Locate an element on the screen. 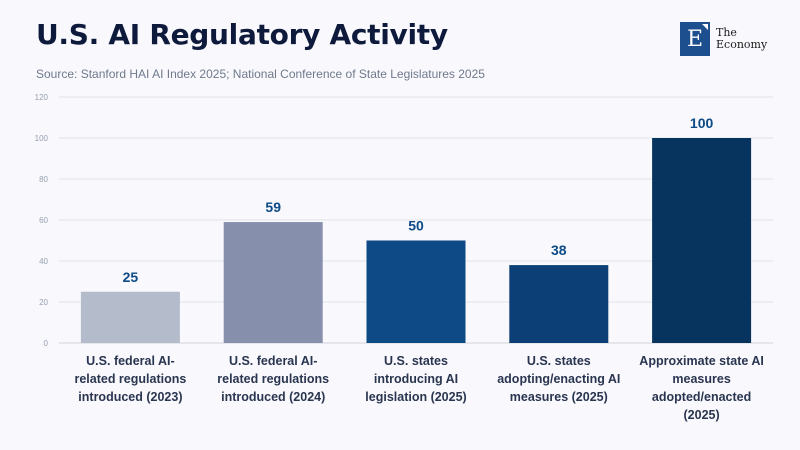 This screenshot has width=800, height=450. the-economy-logo: E The Economy is located at coordinates (723, 39).